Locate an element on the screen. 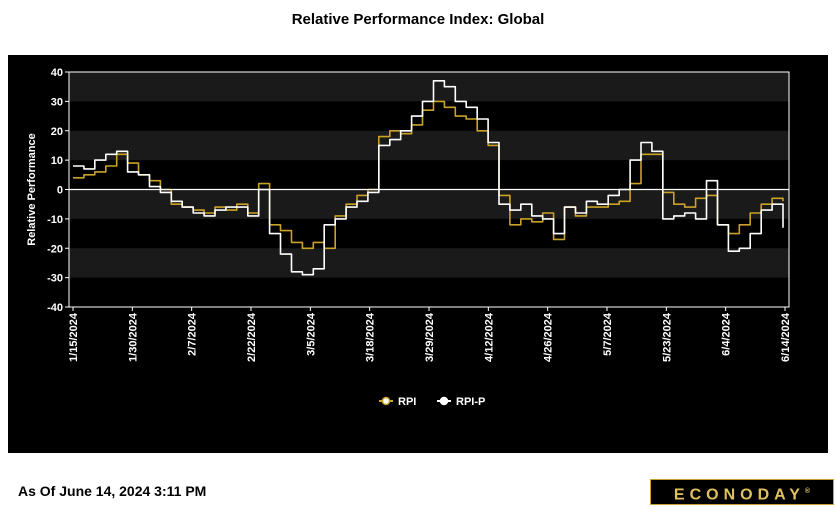  as-of-timestamp: As Of June 14, 2024 3:11 PM is located at coordinates (112, 491).